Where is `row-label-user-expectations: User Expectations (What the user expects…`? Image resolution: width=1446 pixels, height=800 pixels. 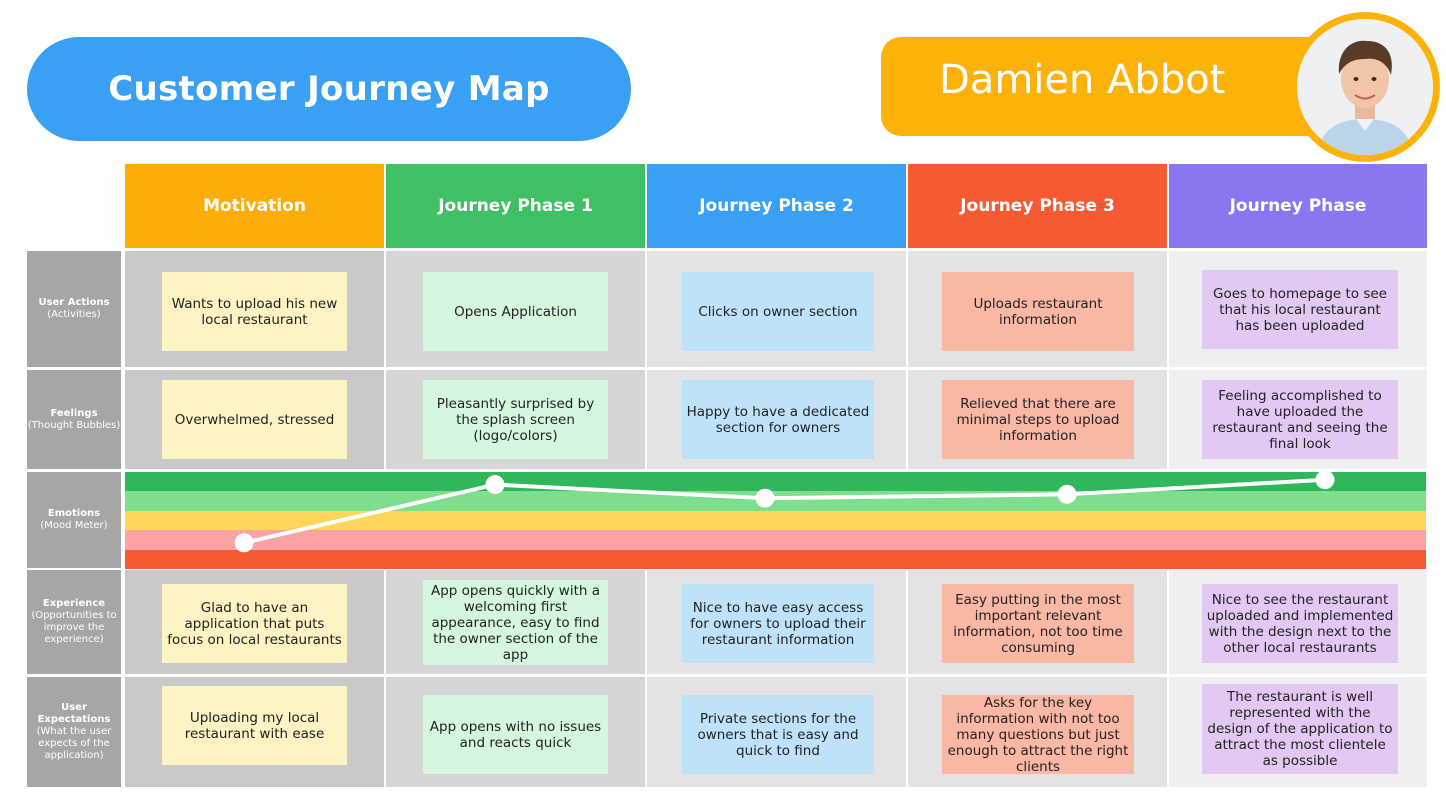 row-label-user-expectations: User Expectations (What the user expects… is located at coordinates (74, 732).